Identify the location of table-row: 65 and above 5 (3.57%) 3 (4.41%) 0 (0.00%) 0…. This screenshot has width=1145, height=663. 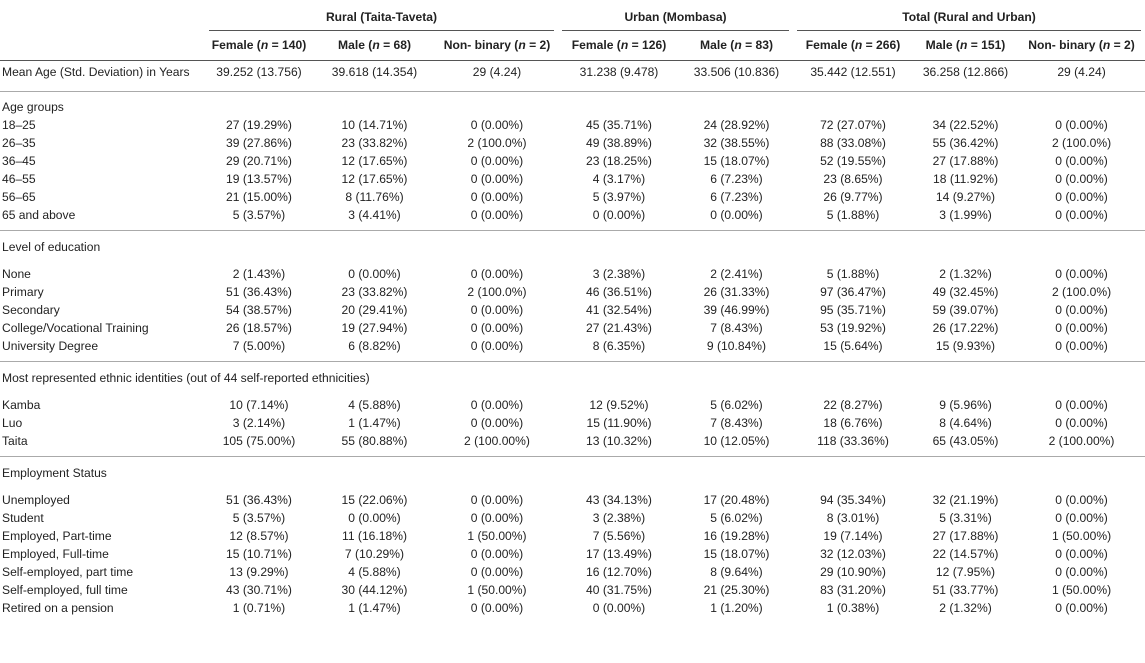
(572, 218).